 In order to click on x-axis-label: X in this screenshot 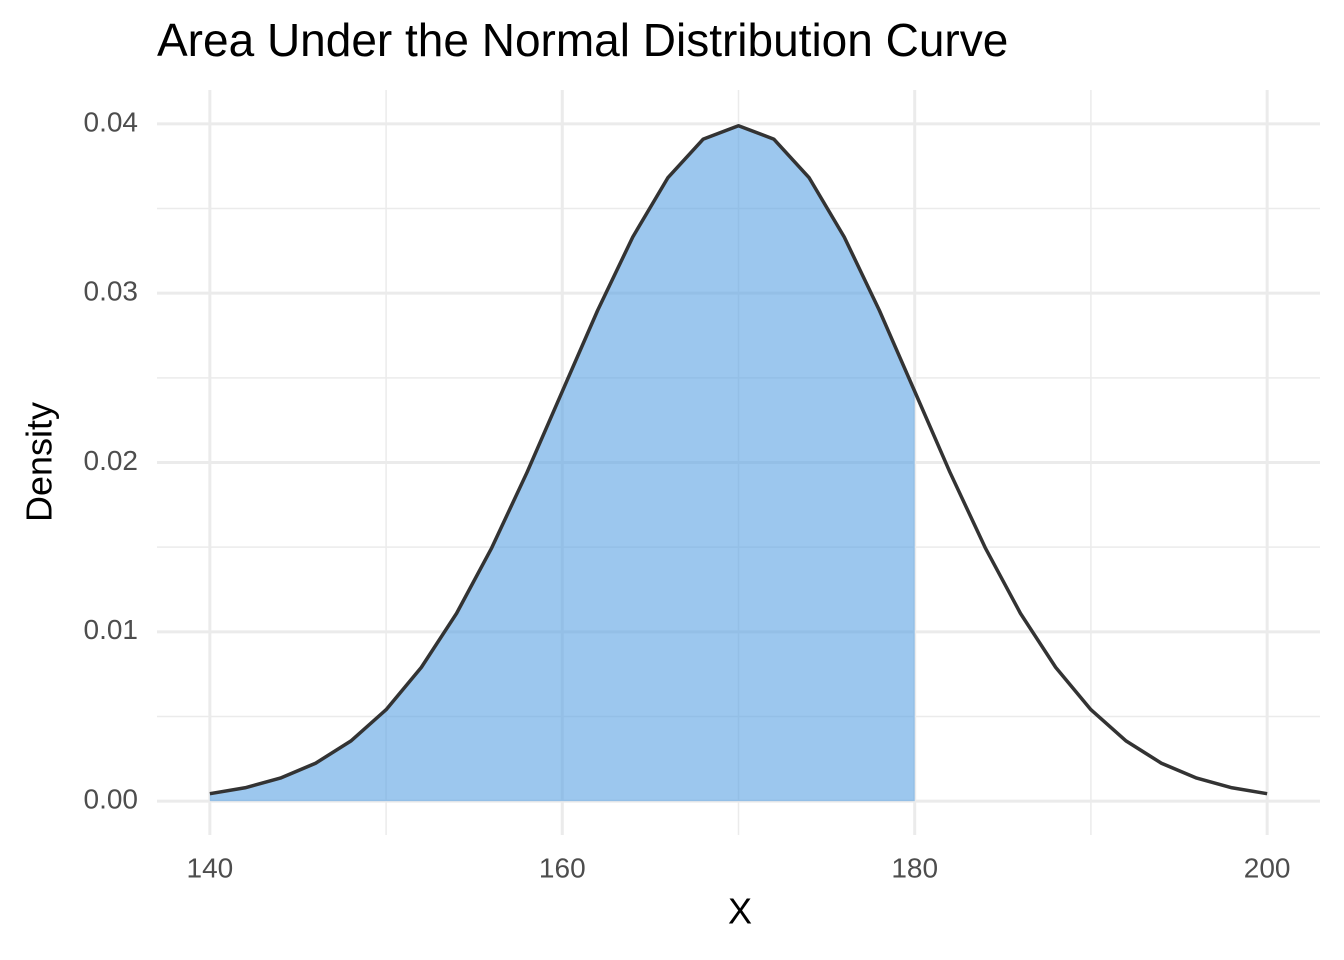, I will do `click(740, 911)`.